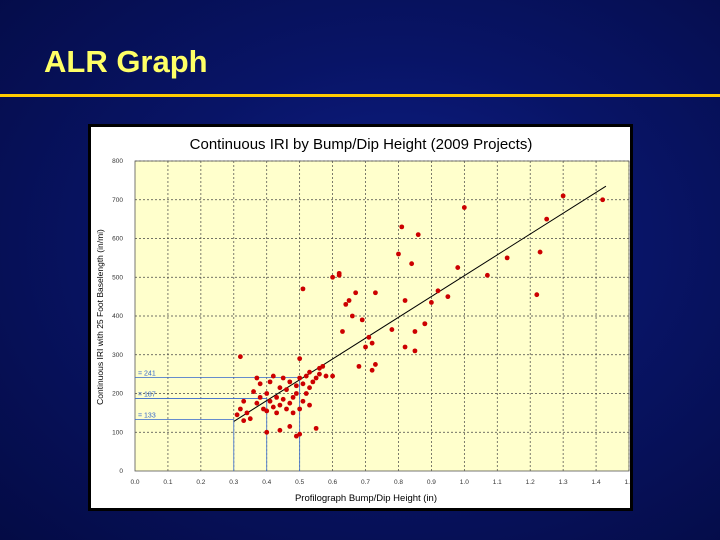  I want to click on title-underline, so click(360, 95).